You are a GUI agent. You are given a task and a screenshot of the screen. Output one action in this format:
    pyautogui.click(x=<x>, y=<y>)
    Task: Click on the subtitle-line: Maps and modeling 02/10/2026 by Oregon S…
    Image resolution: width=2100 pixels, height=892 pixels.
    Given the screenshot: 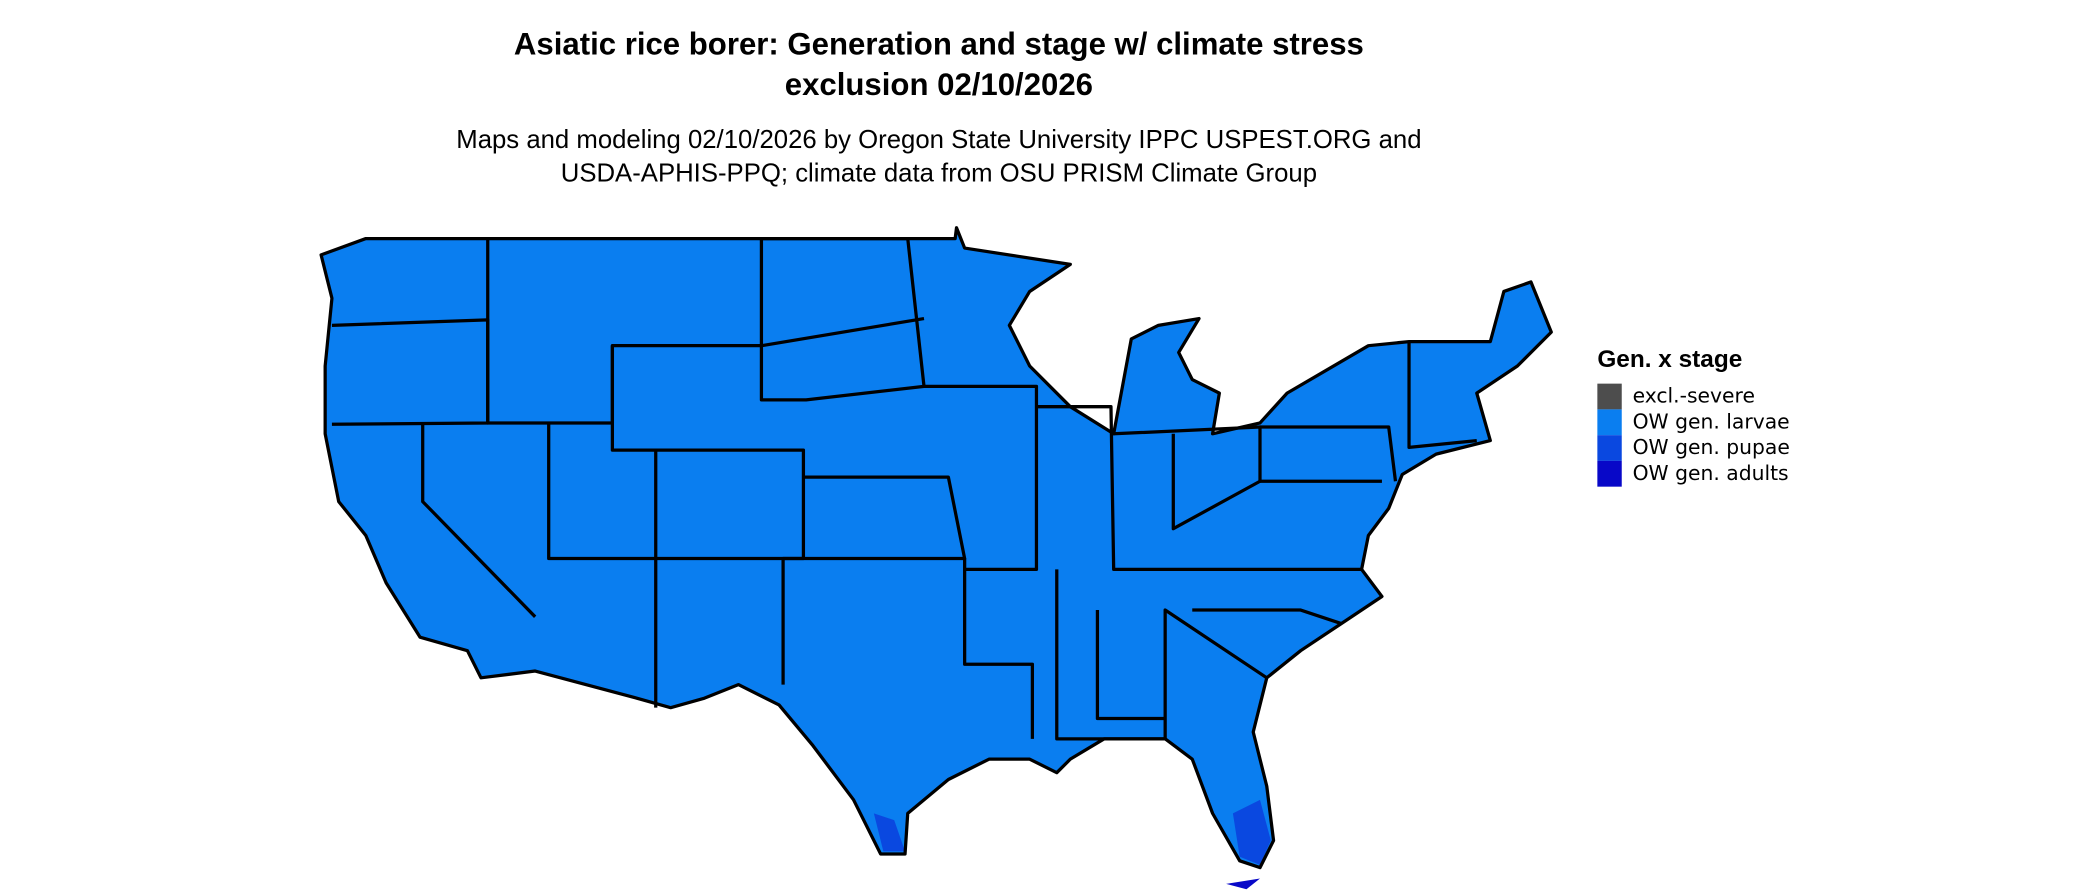 What is the action you would take?
    pyautogui.click(x=938, y=140)
    